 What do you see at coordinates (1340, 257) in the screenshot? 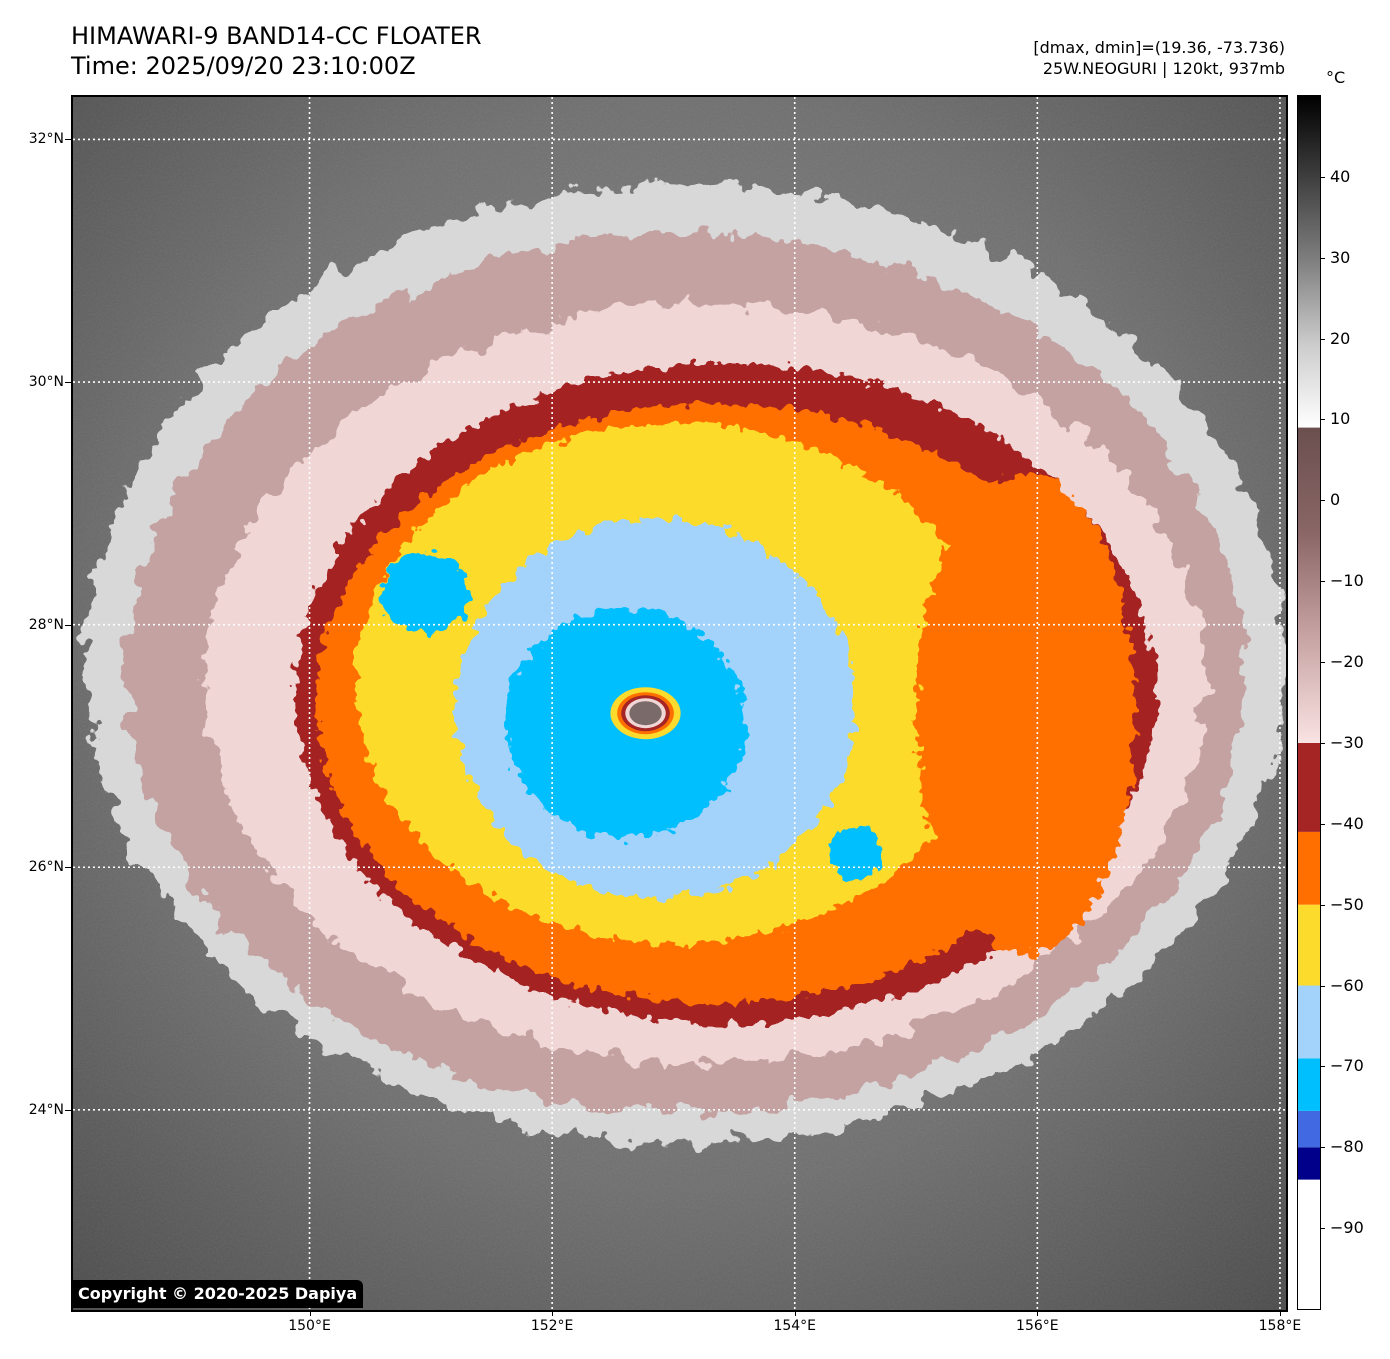
I see `colorbar-label-1: 30` at bounding box center [1340, 257].